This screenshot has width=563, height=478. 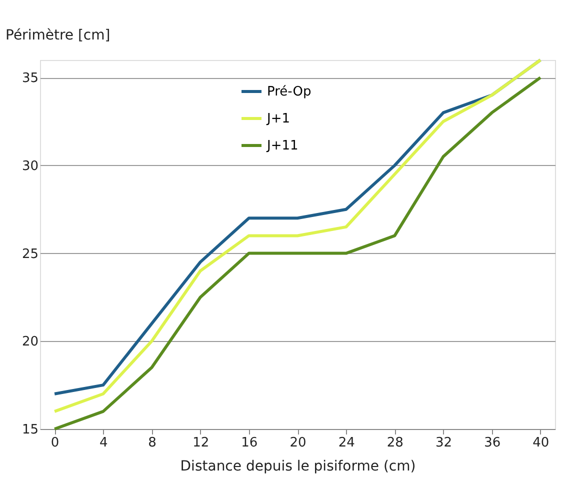 I want to click on x-tick-label: 12, so click(x=201, y=443).